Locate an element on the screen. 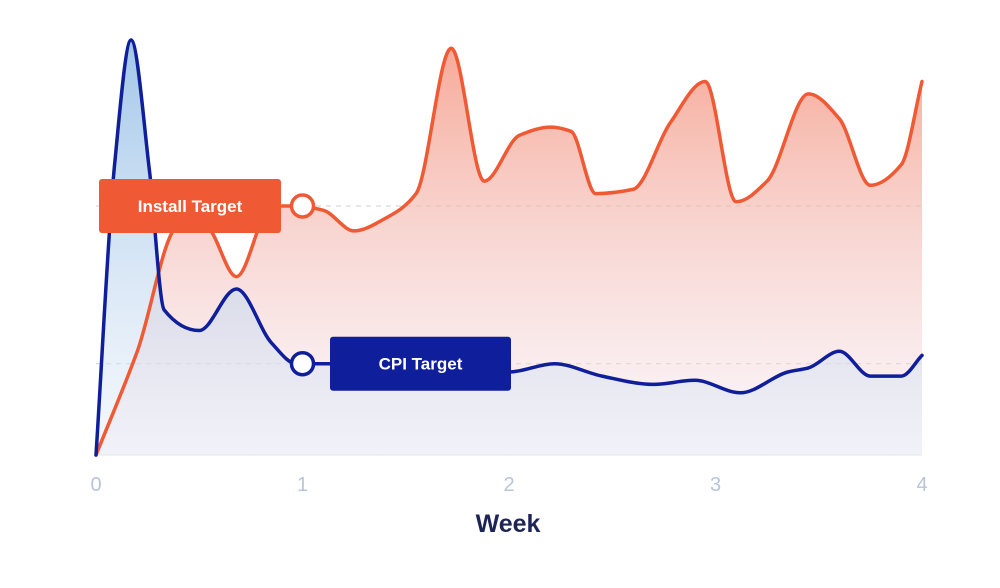 The width and height of the screenshot is (1000, 588). x-tick-label-1: 1 is located at coordinates (302, 485).